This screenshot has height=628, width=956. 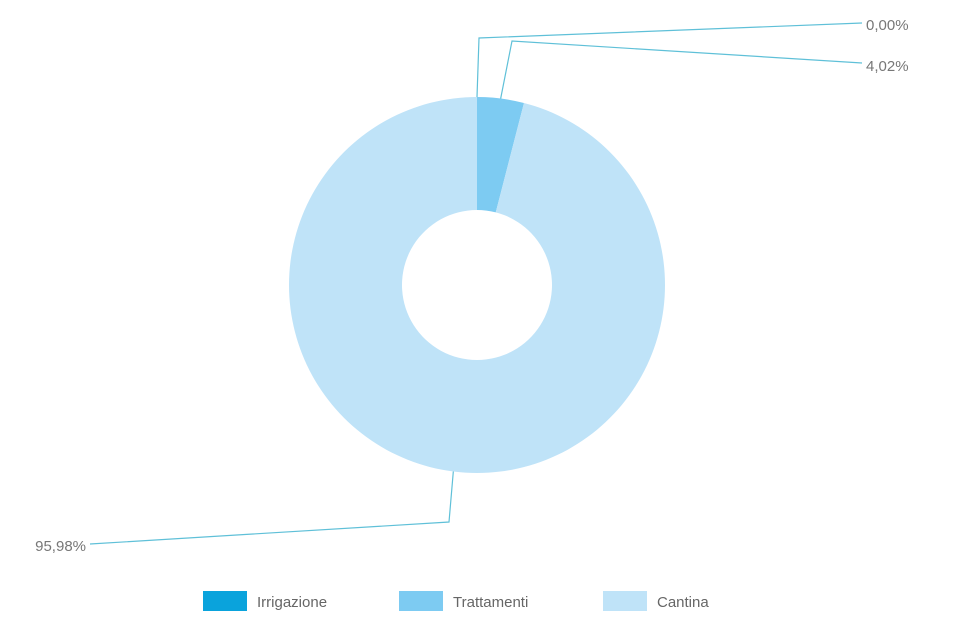 I want to click on leader-line-cantina, so click(x=271, y=508).